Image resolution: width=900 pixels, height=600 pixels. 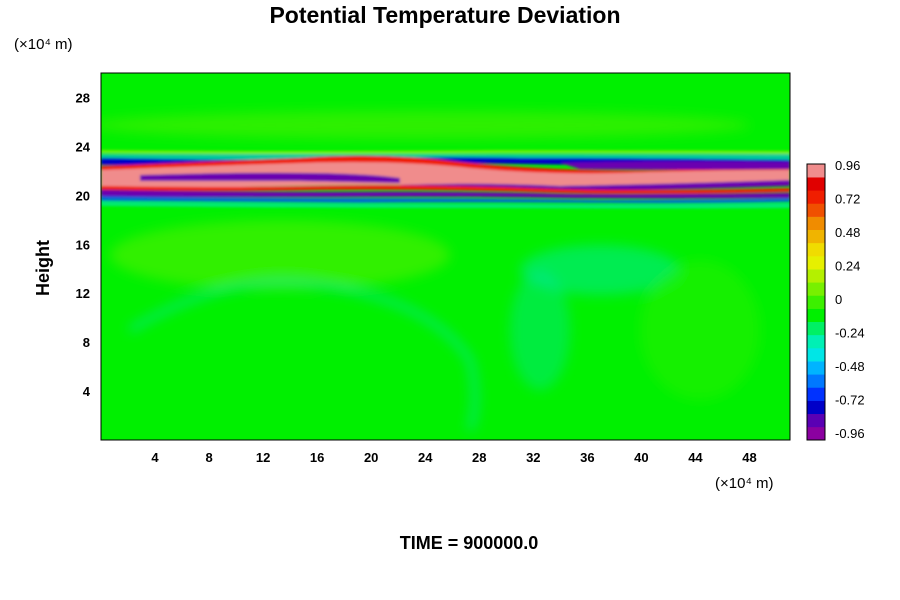 I want to click on x-tick-label: 24, so click(x=425, y=457).